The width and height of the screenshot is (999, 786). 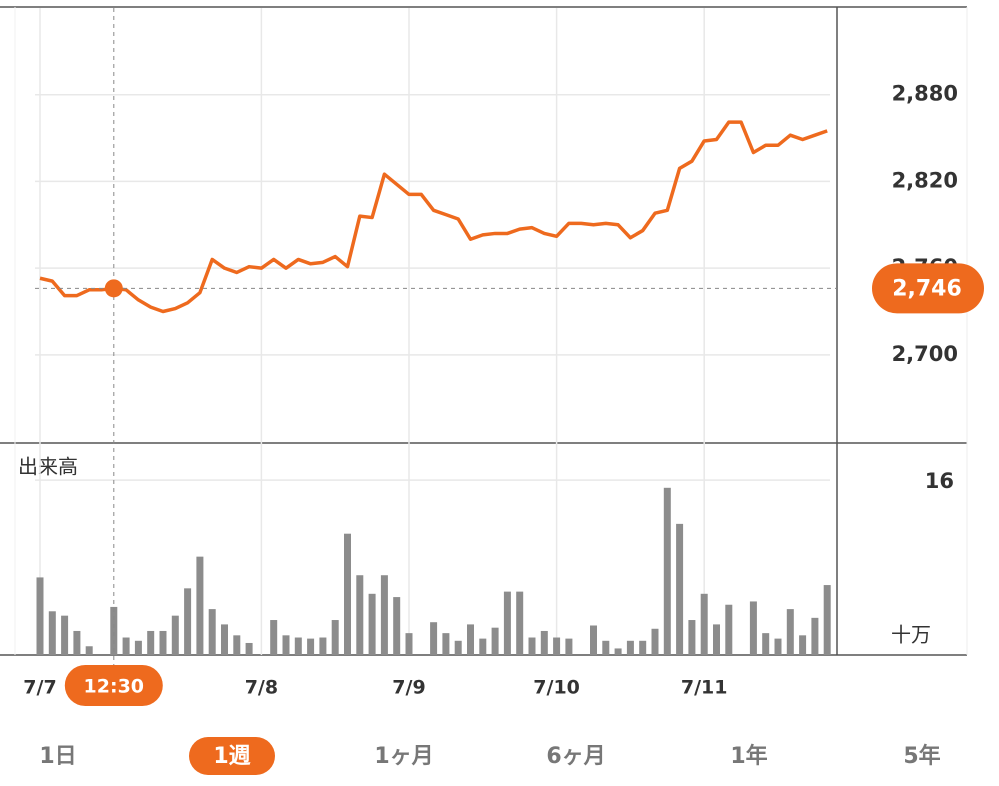 What do you see at coordinates (556, 688) in the screenshot?
I see `x-tick-label: 7/10` at bounding box center [556, 688].